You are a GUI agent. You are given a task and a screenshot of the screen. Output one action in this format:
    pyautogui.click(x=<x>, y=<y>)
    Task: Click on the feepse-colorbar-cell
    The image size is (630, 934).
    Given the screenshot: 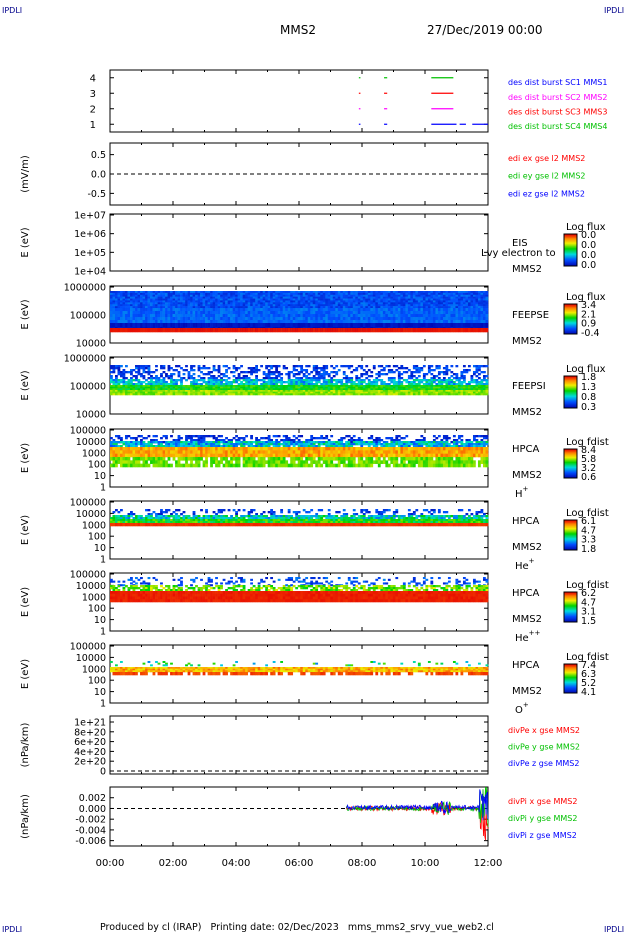 What is the action you would take?
    pyautogui.click(x=570, y=309)
    